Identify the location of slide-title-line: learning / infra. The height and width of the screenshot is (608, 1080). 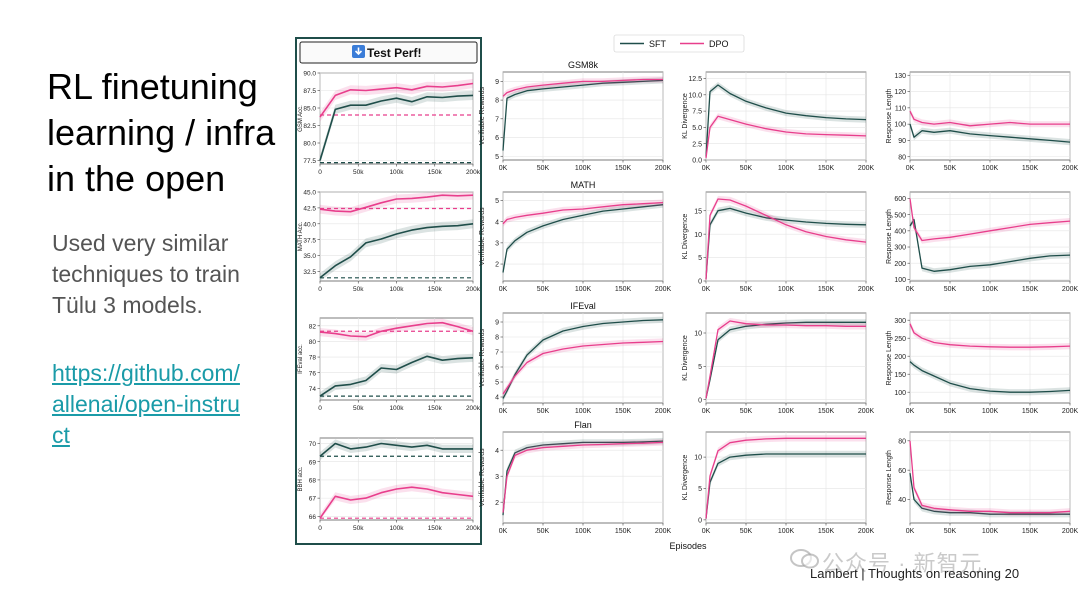
(161, 132).